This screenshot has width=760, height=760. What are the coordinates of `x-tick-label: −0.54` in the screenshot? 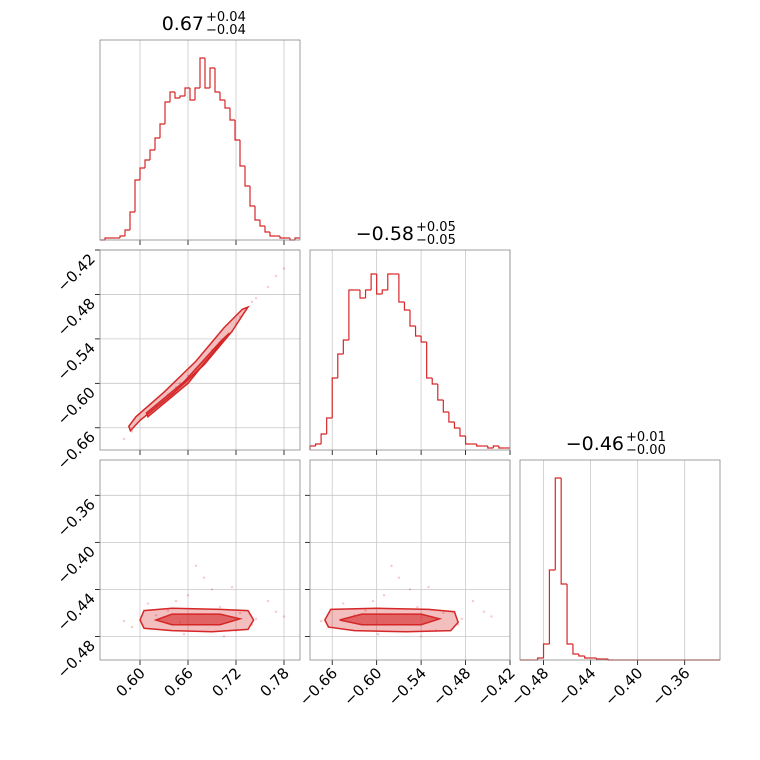 It's located at (407, 686).